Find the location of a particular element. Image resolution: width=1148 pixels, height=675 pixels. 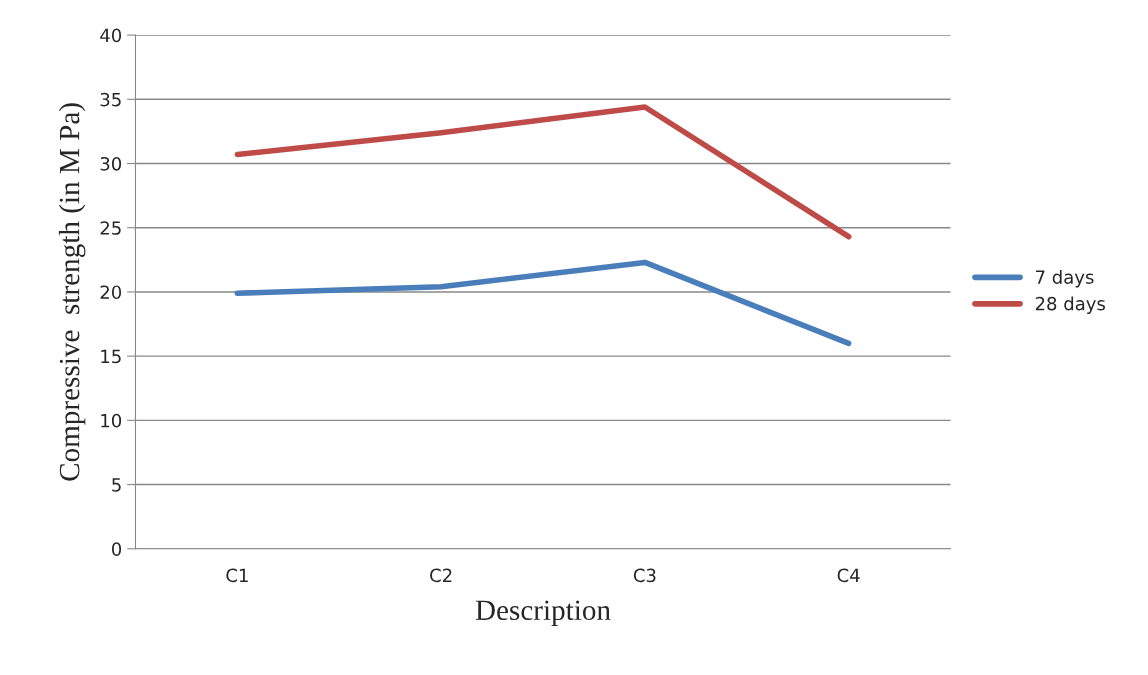

legend-label: 28 days is located at coordinates (1070, 305).